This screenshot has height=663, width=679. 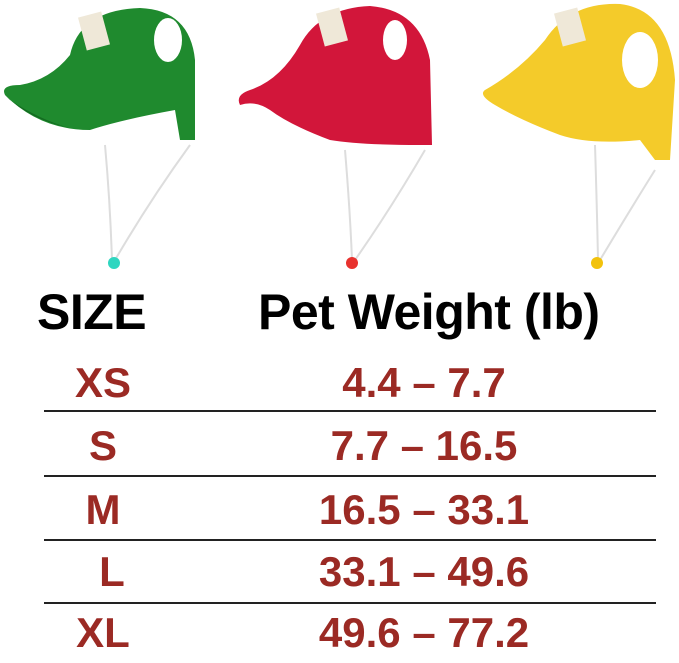 What do you see at coordinates (424, 509) in the screenshot?
I see `weight-cell: 16.5 – 33.1` at bounding box center [424, 509].